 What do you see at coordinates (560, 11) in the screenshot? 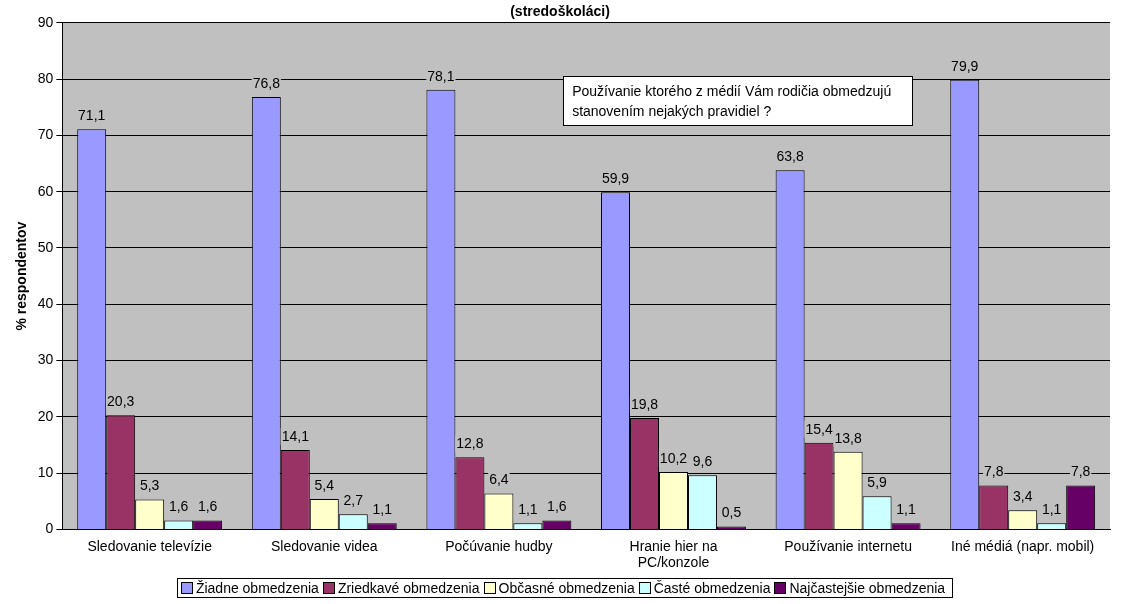
I see `chart-title: (stredoškoláci)` at bounding box center [560, 11].